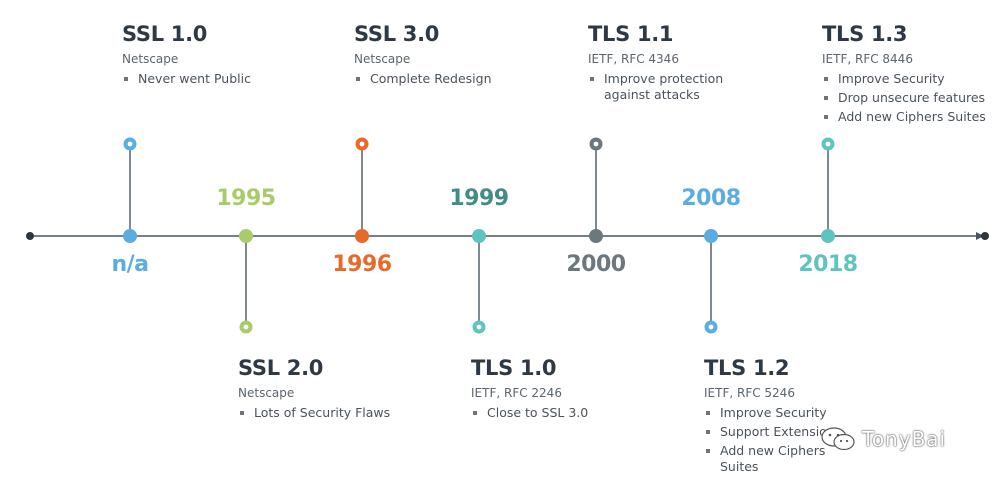 The image size is (1000, 484). What do you see at coordinates (222, 79) in the screenshot?
I see `version-feature: Never went Public` at bounding box center [222, 79].